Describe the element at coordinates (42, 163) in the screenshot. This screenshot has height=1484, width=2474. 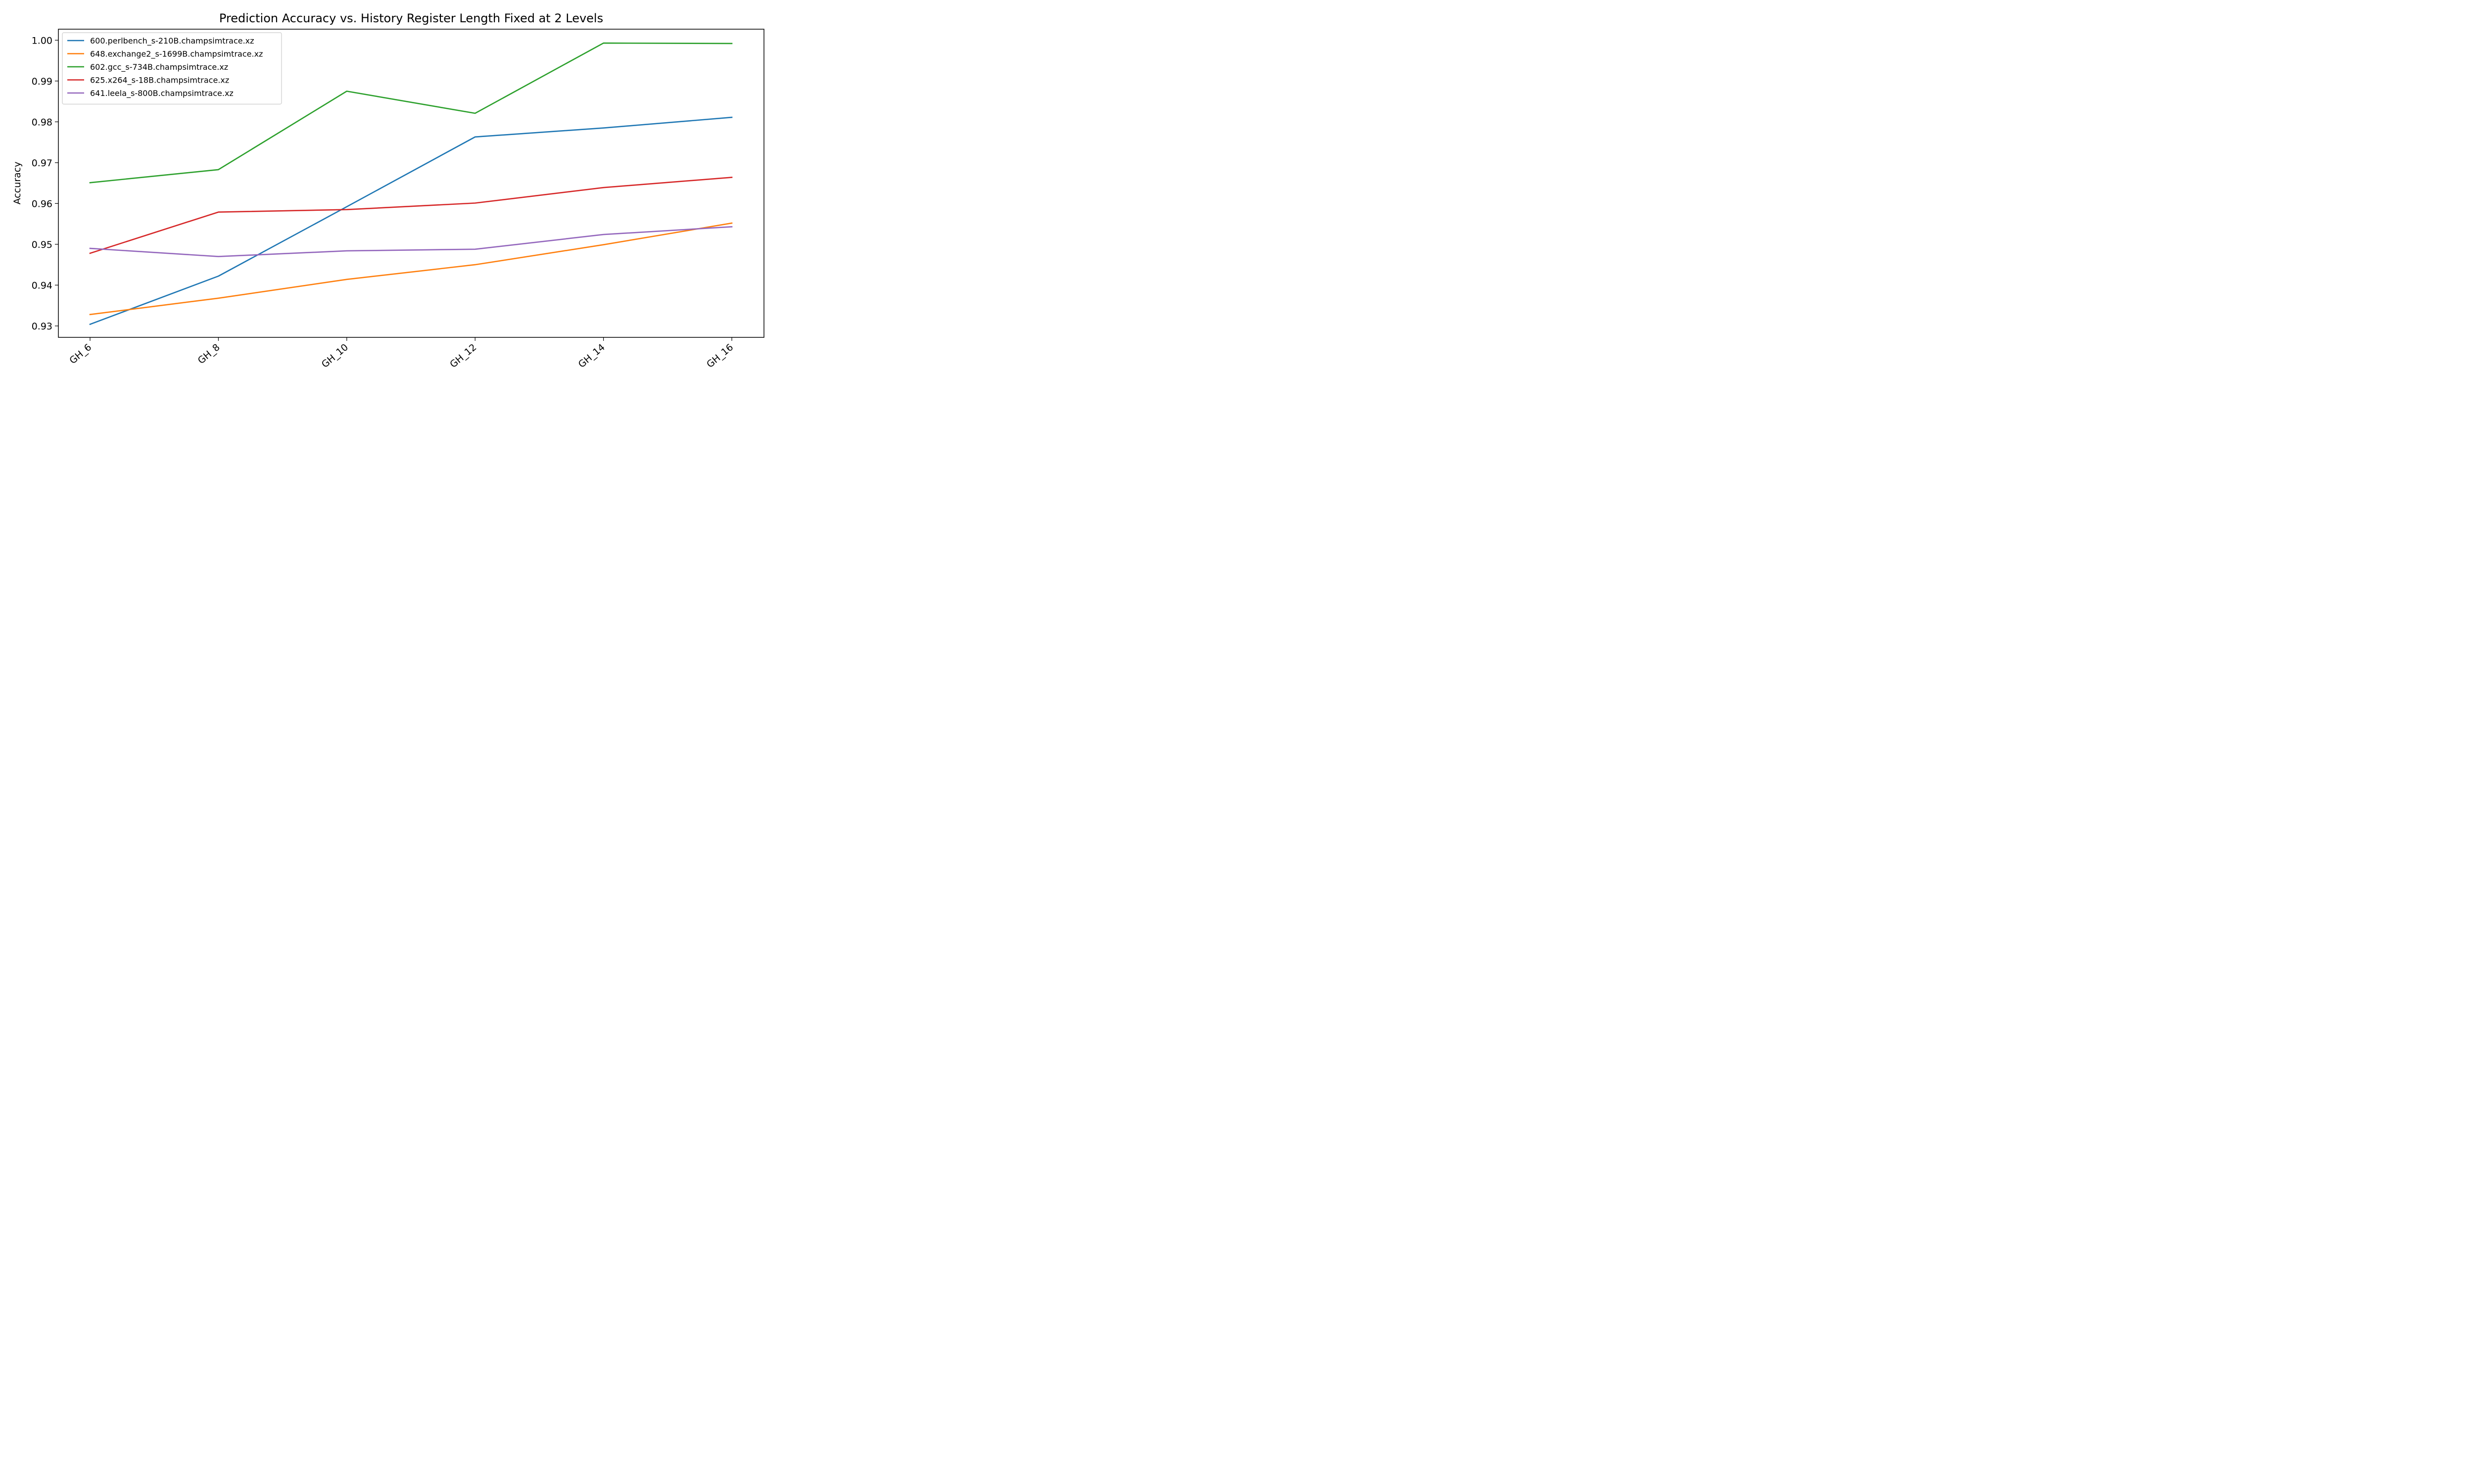
I see `y-tick-label: 0.97` at that location.